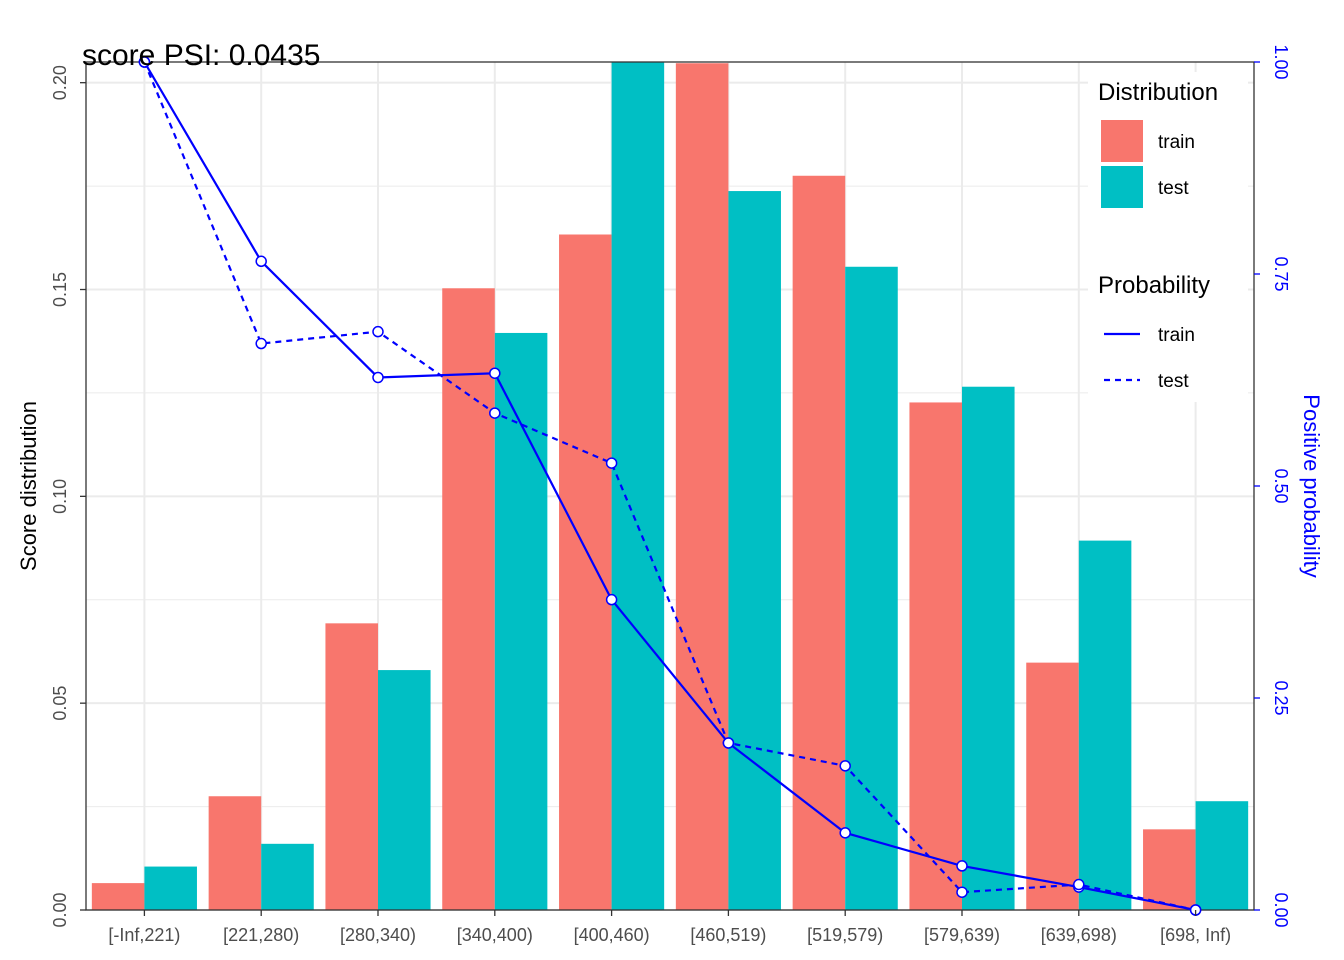 The height and width of the screenshot is (960, 1344). Describe the element at coordinates (1176, 142) in the screenshot. I see `legend-label-train: train` at that location.